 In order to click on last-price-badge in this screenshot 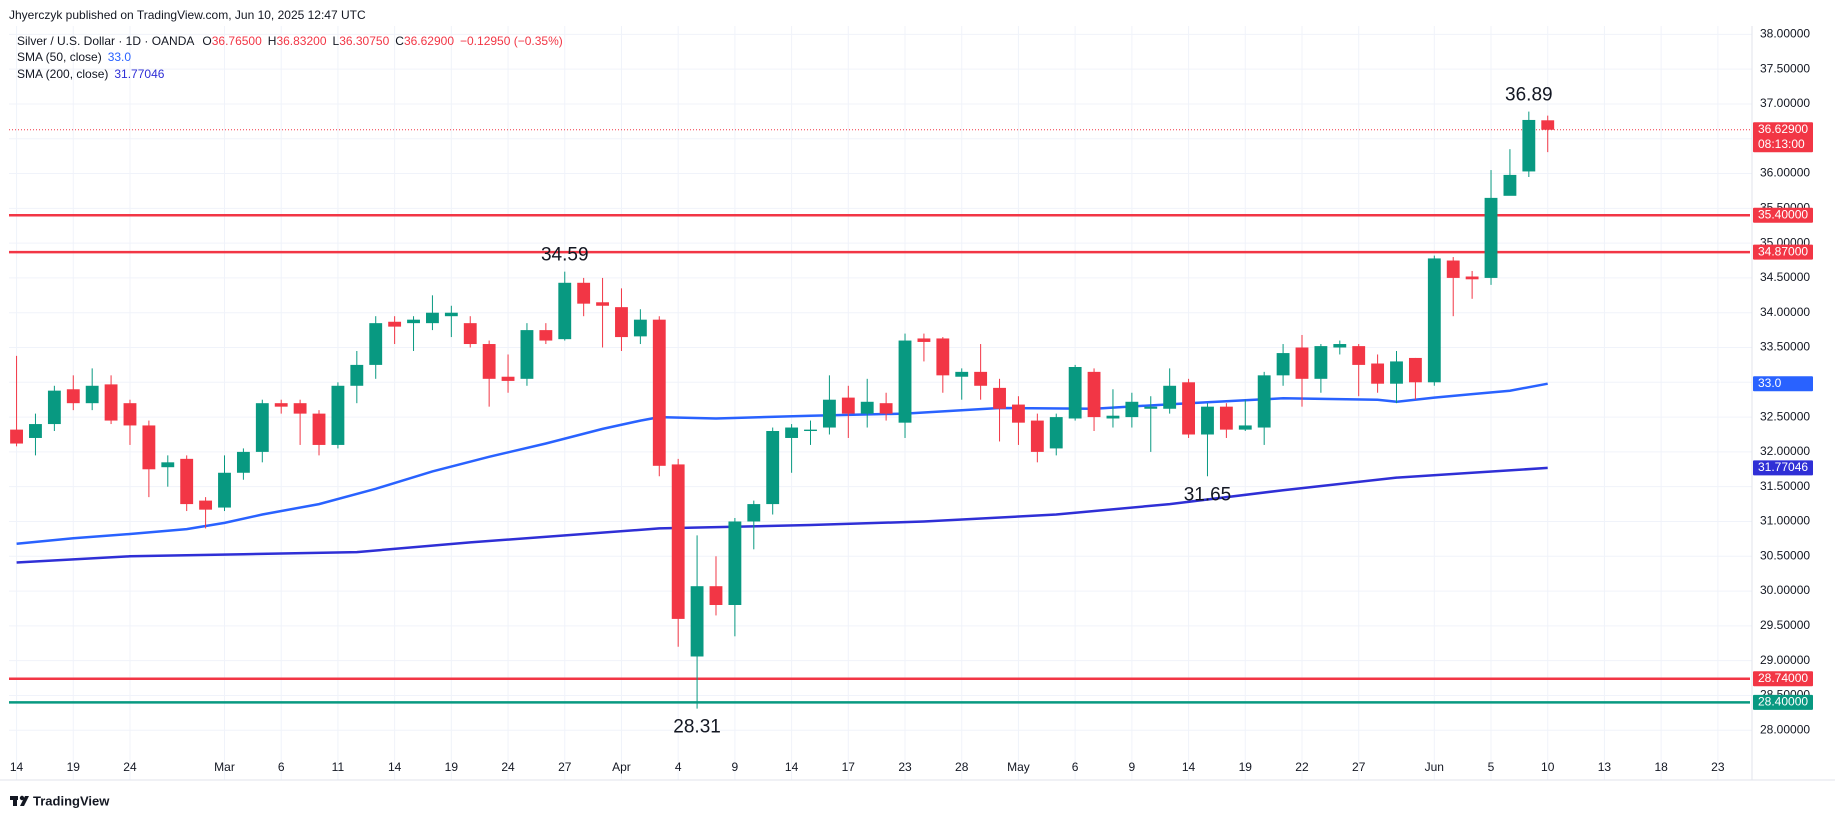, I will do `click(1783, 137)`.